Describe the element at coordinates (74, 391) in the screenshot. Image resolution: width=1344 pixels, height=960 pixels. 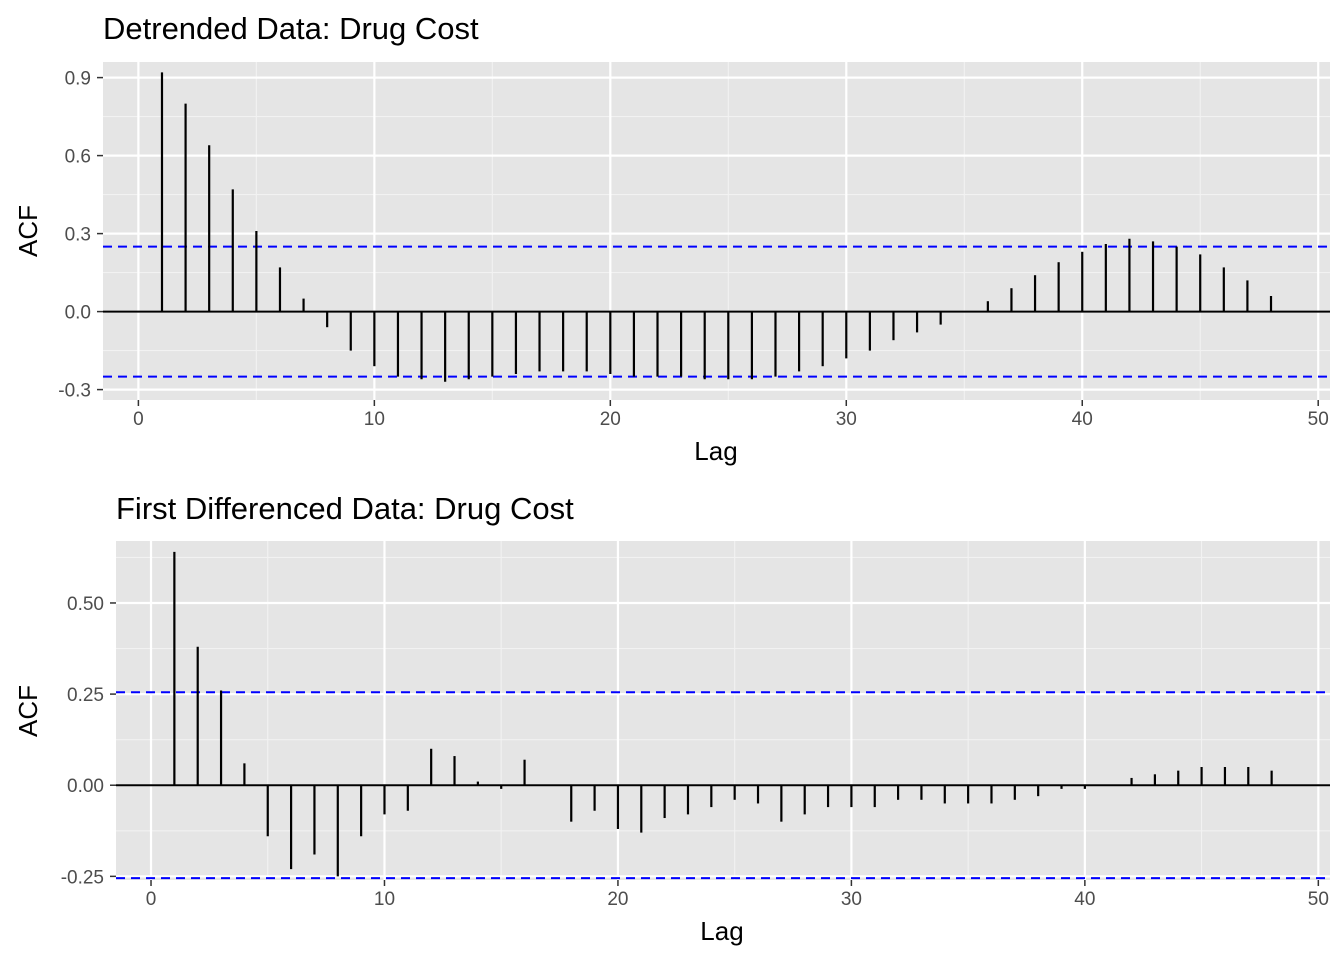
I see `y-tick-label: -0.3` at that location.